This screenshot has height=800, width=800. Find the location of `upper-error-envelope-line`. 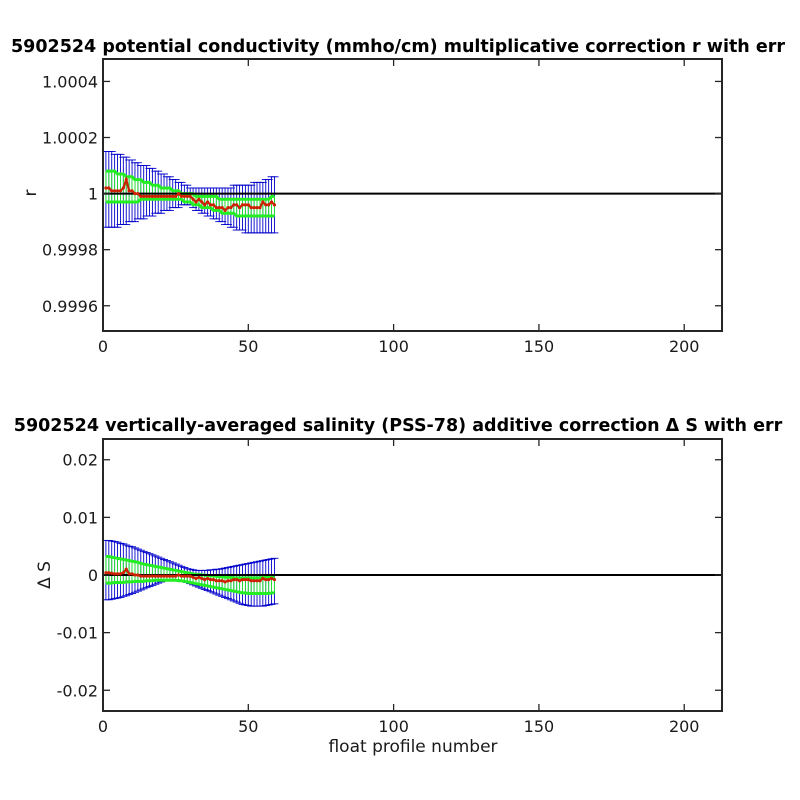

upper-error-envelope-line is located at coordinates (190, 567).